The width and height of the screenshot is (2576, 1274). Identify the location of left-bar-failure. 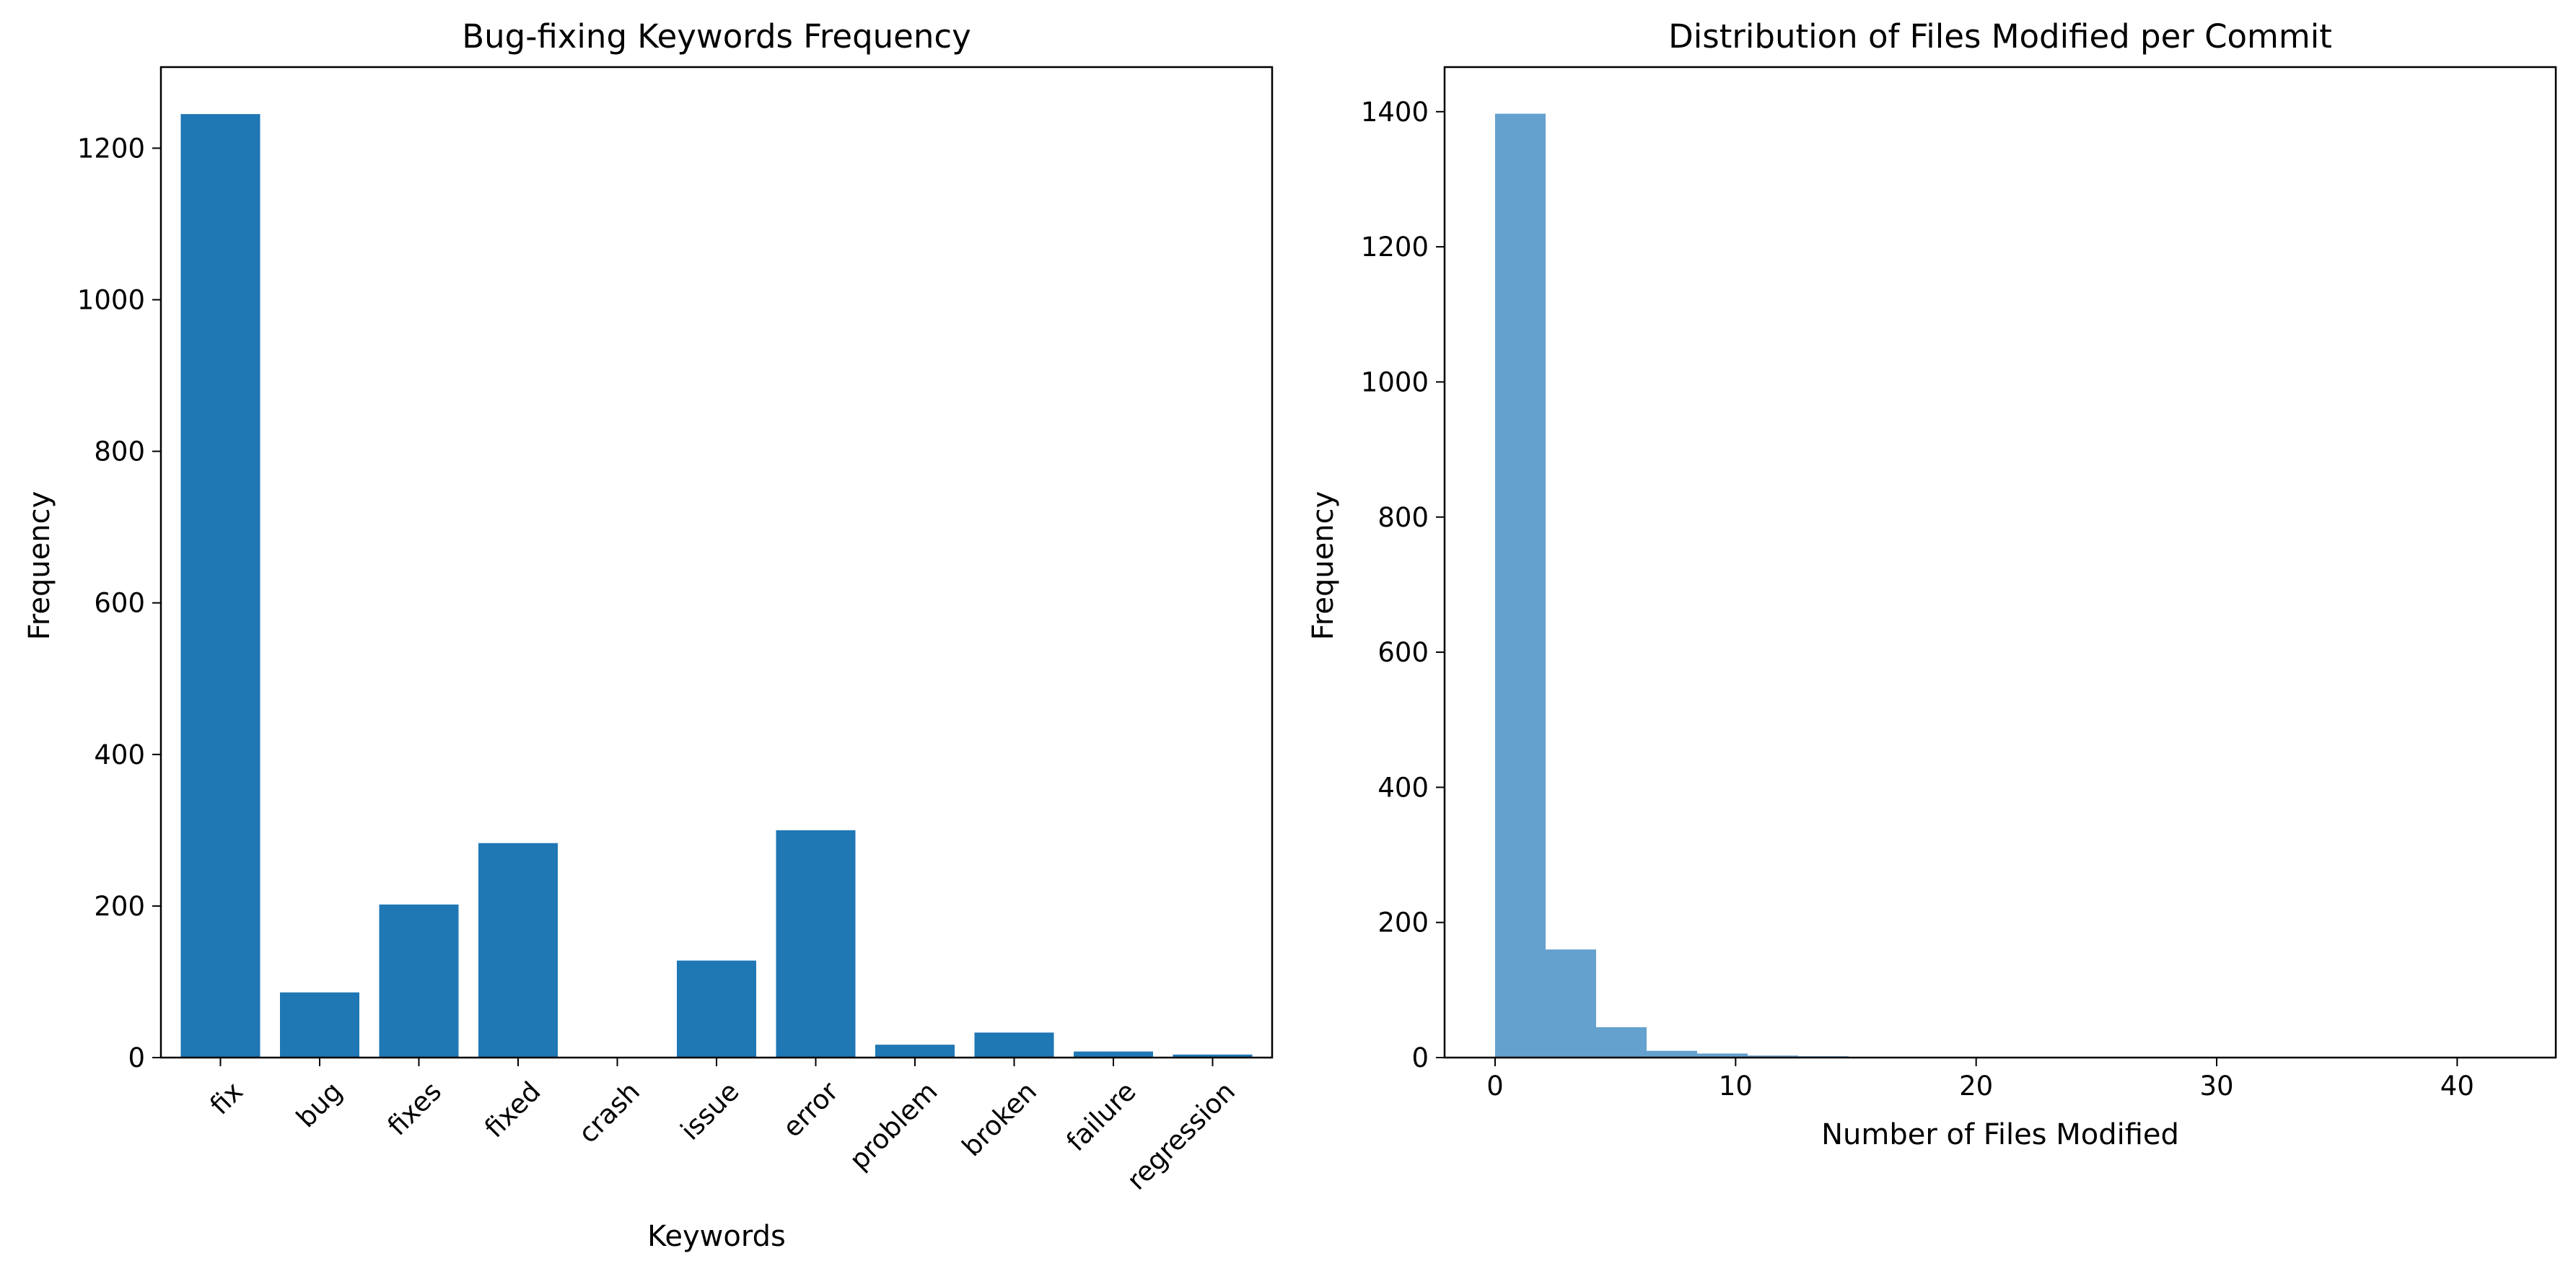
(1113, 1055).